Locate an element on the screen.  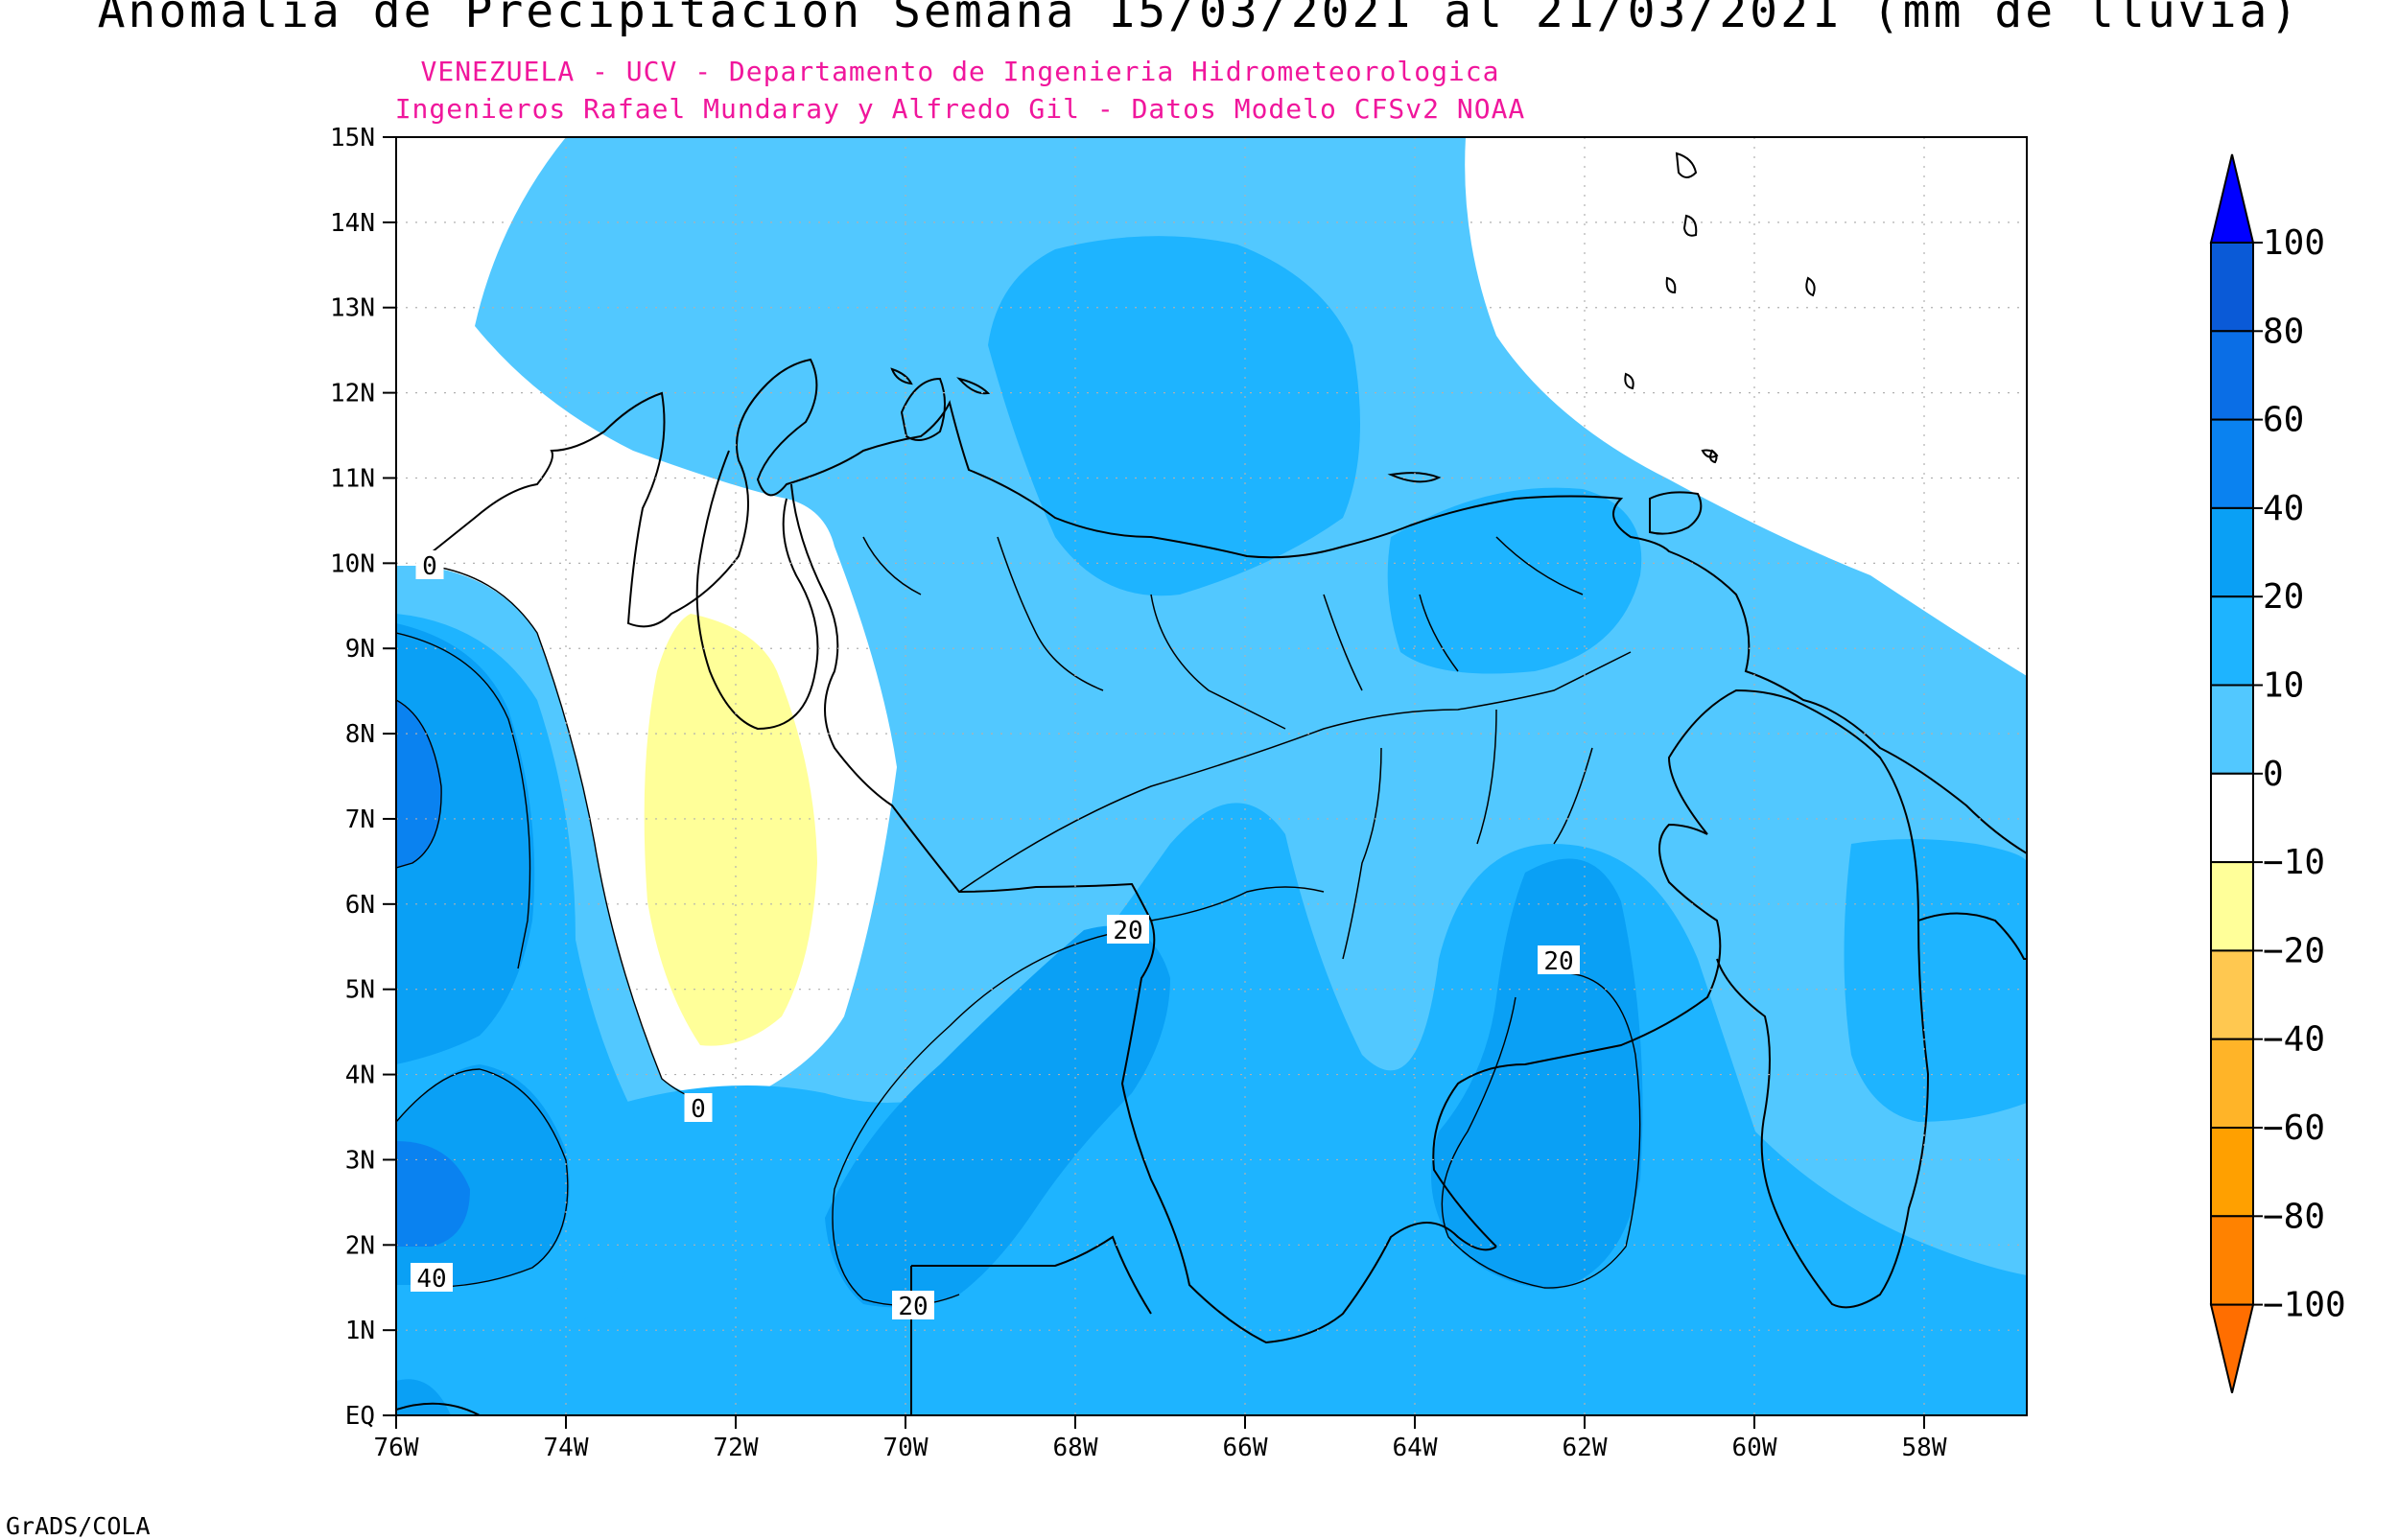
lat-tick-label: 5N is located at coordinates (360, 990).